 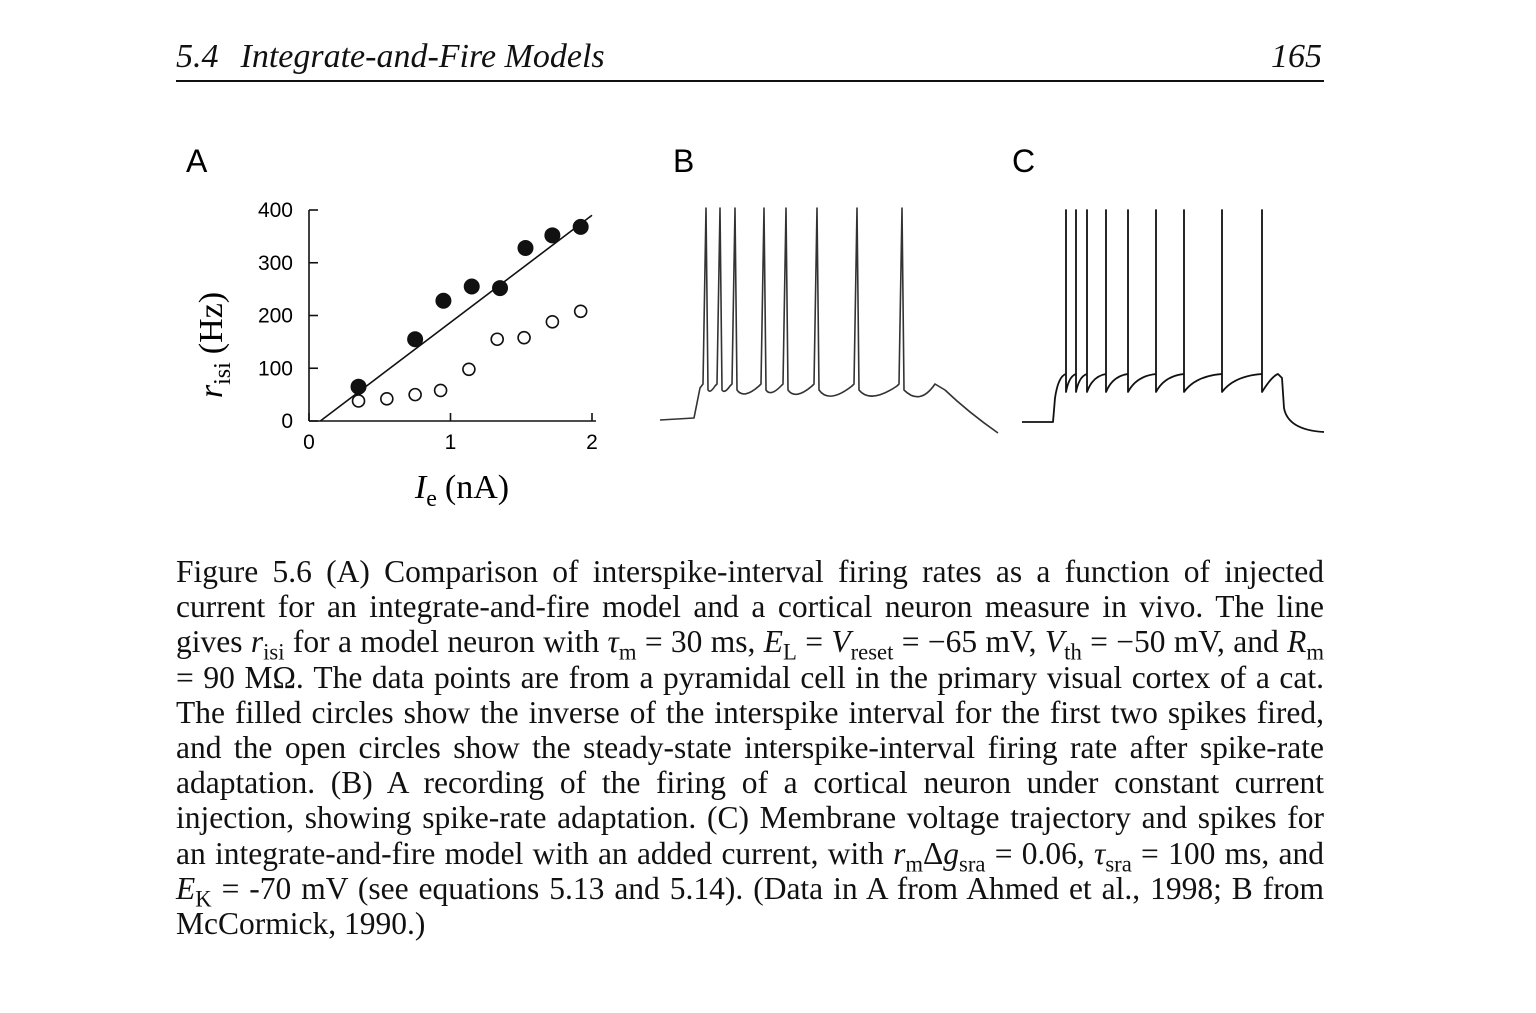 I want to click on symbol-r-lower: r, so click(x=899, y=853).